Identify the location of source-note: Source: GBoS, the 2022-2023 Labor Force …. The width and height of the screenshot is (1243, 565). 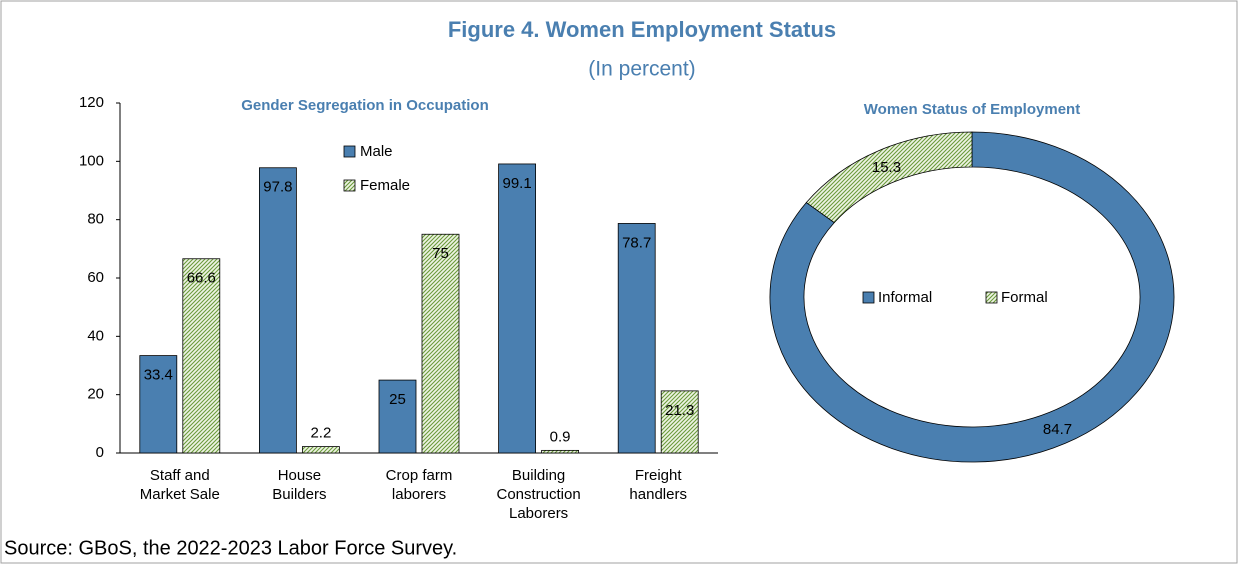
(230, 548).